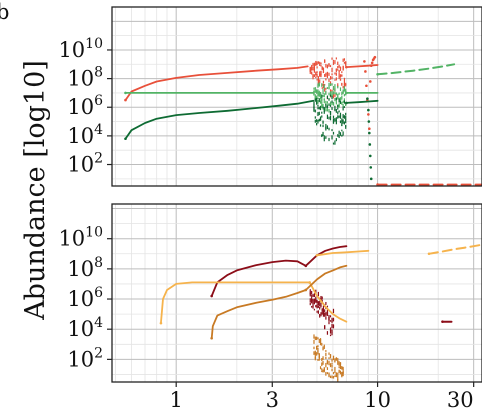 The image size is (482, 414). I want to click on bottom-x-ticks: 1 3 10 30, so click(322, 397).